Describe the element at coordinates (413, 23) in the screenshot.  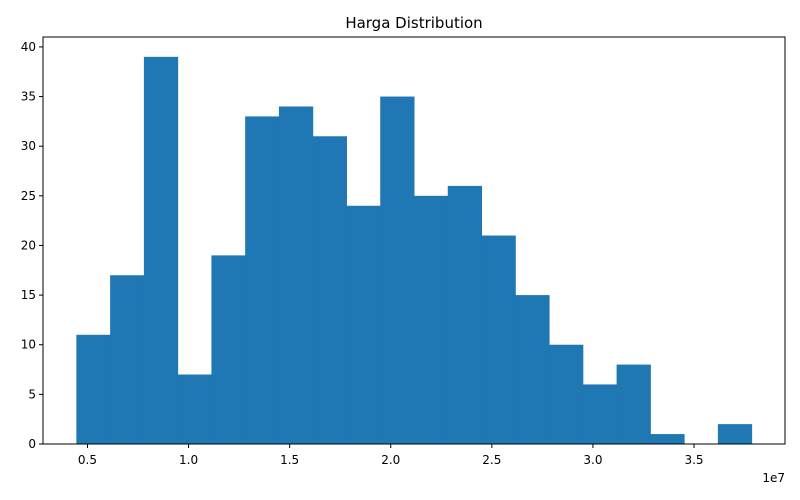
I see `chart-title: Harga Distribution` at that location.